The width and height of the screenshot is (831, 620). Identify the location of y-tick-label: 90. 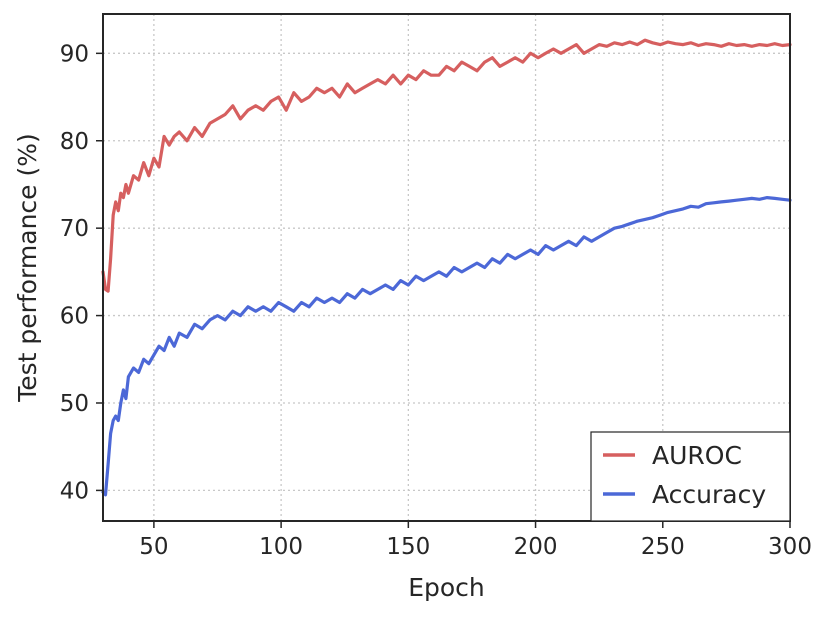
(74, 54).